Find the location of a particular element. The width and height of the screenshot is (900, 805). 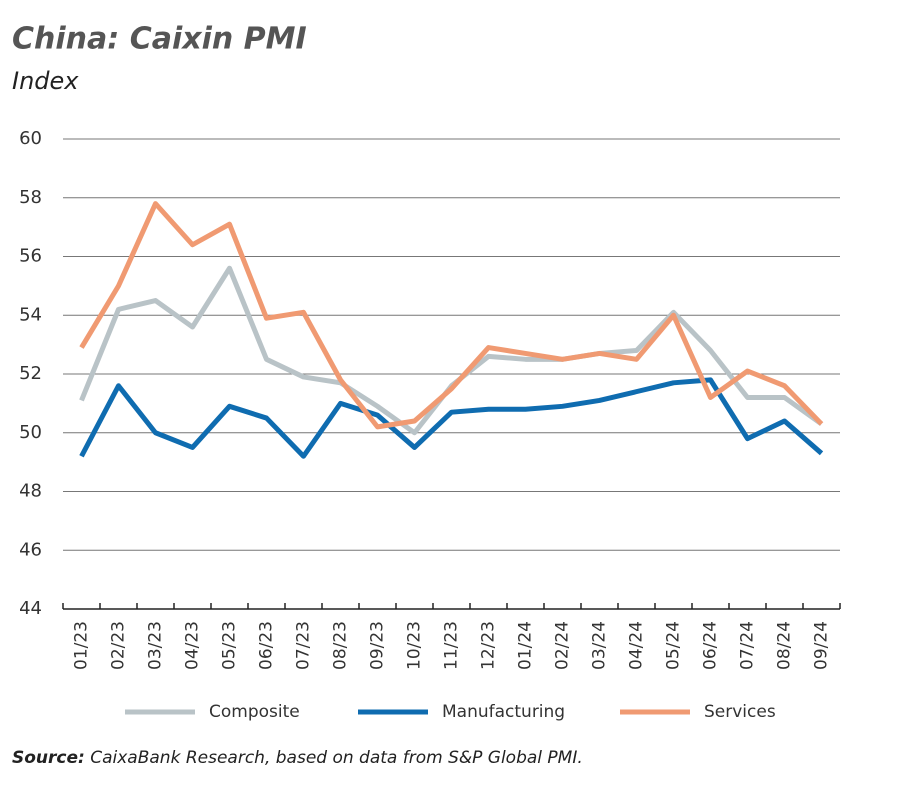

x-tick-label: 01/24 is located at coordinates (526, 645).